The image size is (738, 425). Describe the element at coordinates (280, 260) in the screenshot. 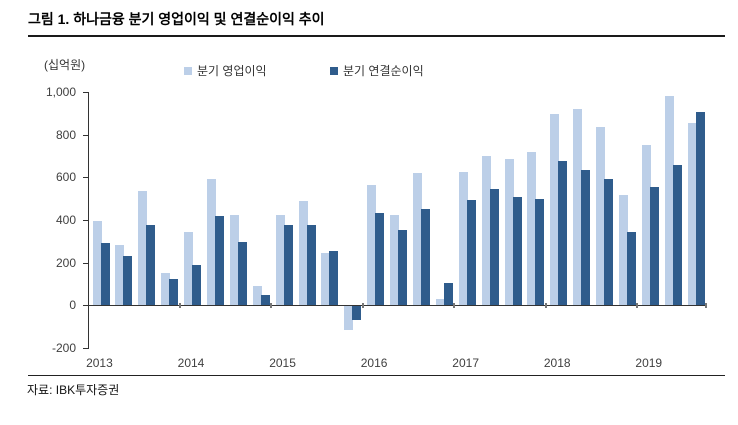

I see `bar-operating-profit-2015Q1` at that location.